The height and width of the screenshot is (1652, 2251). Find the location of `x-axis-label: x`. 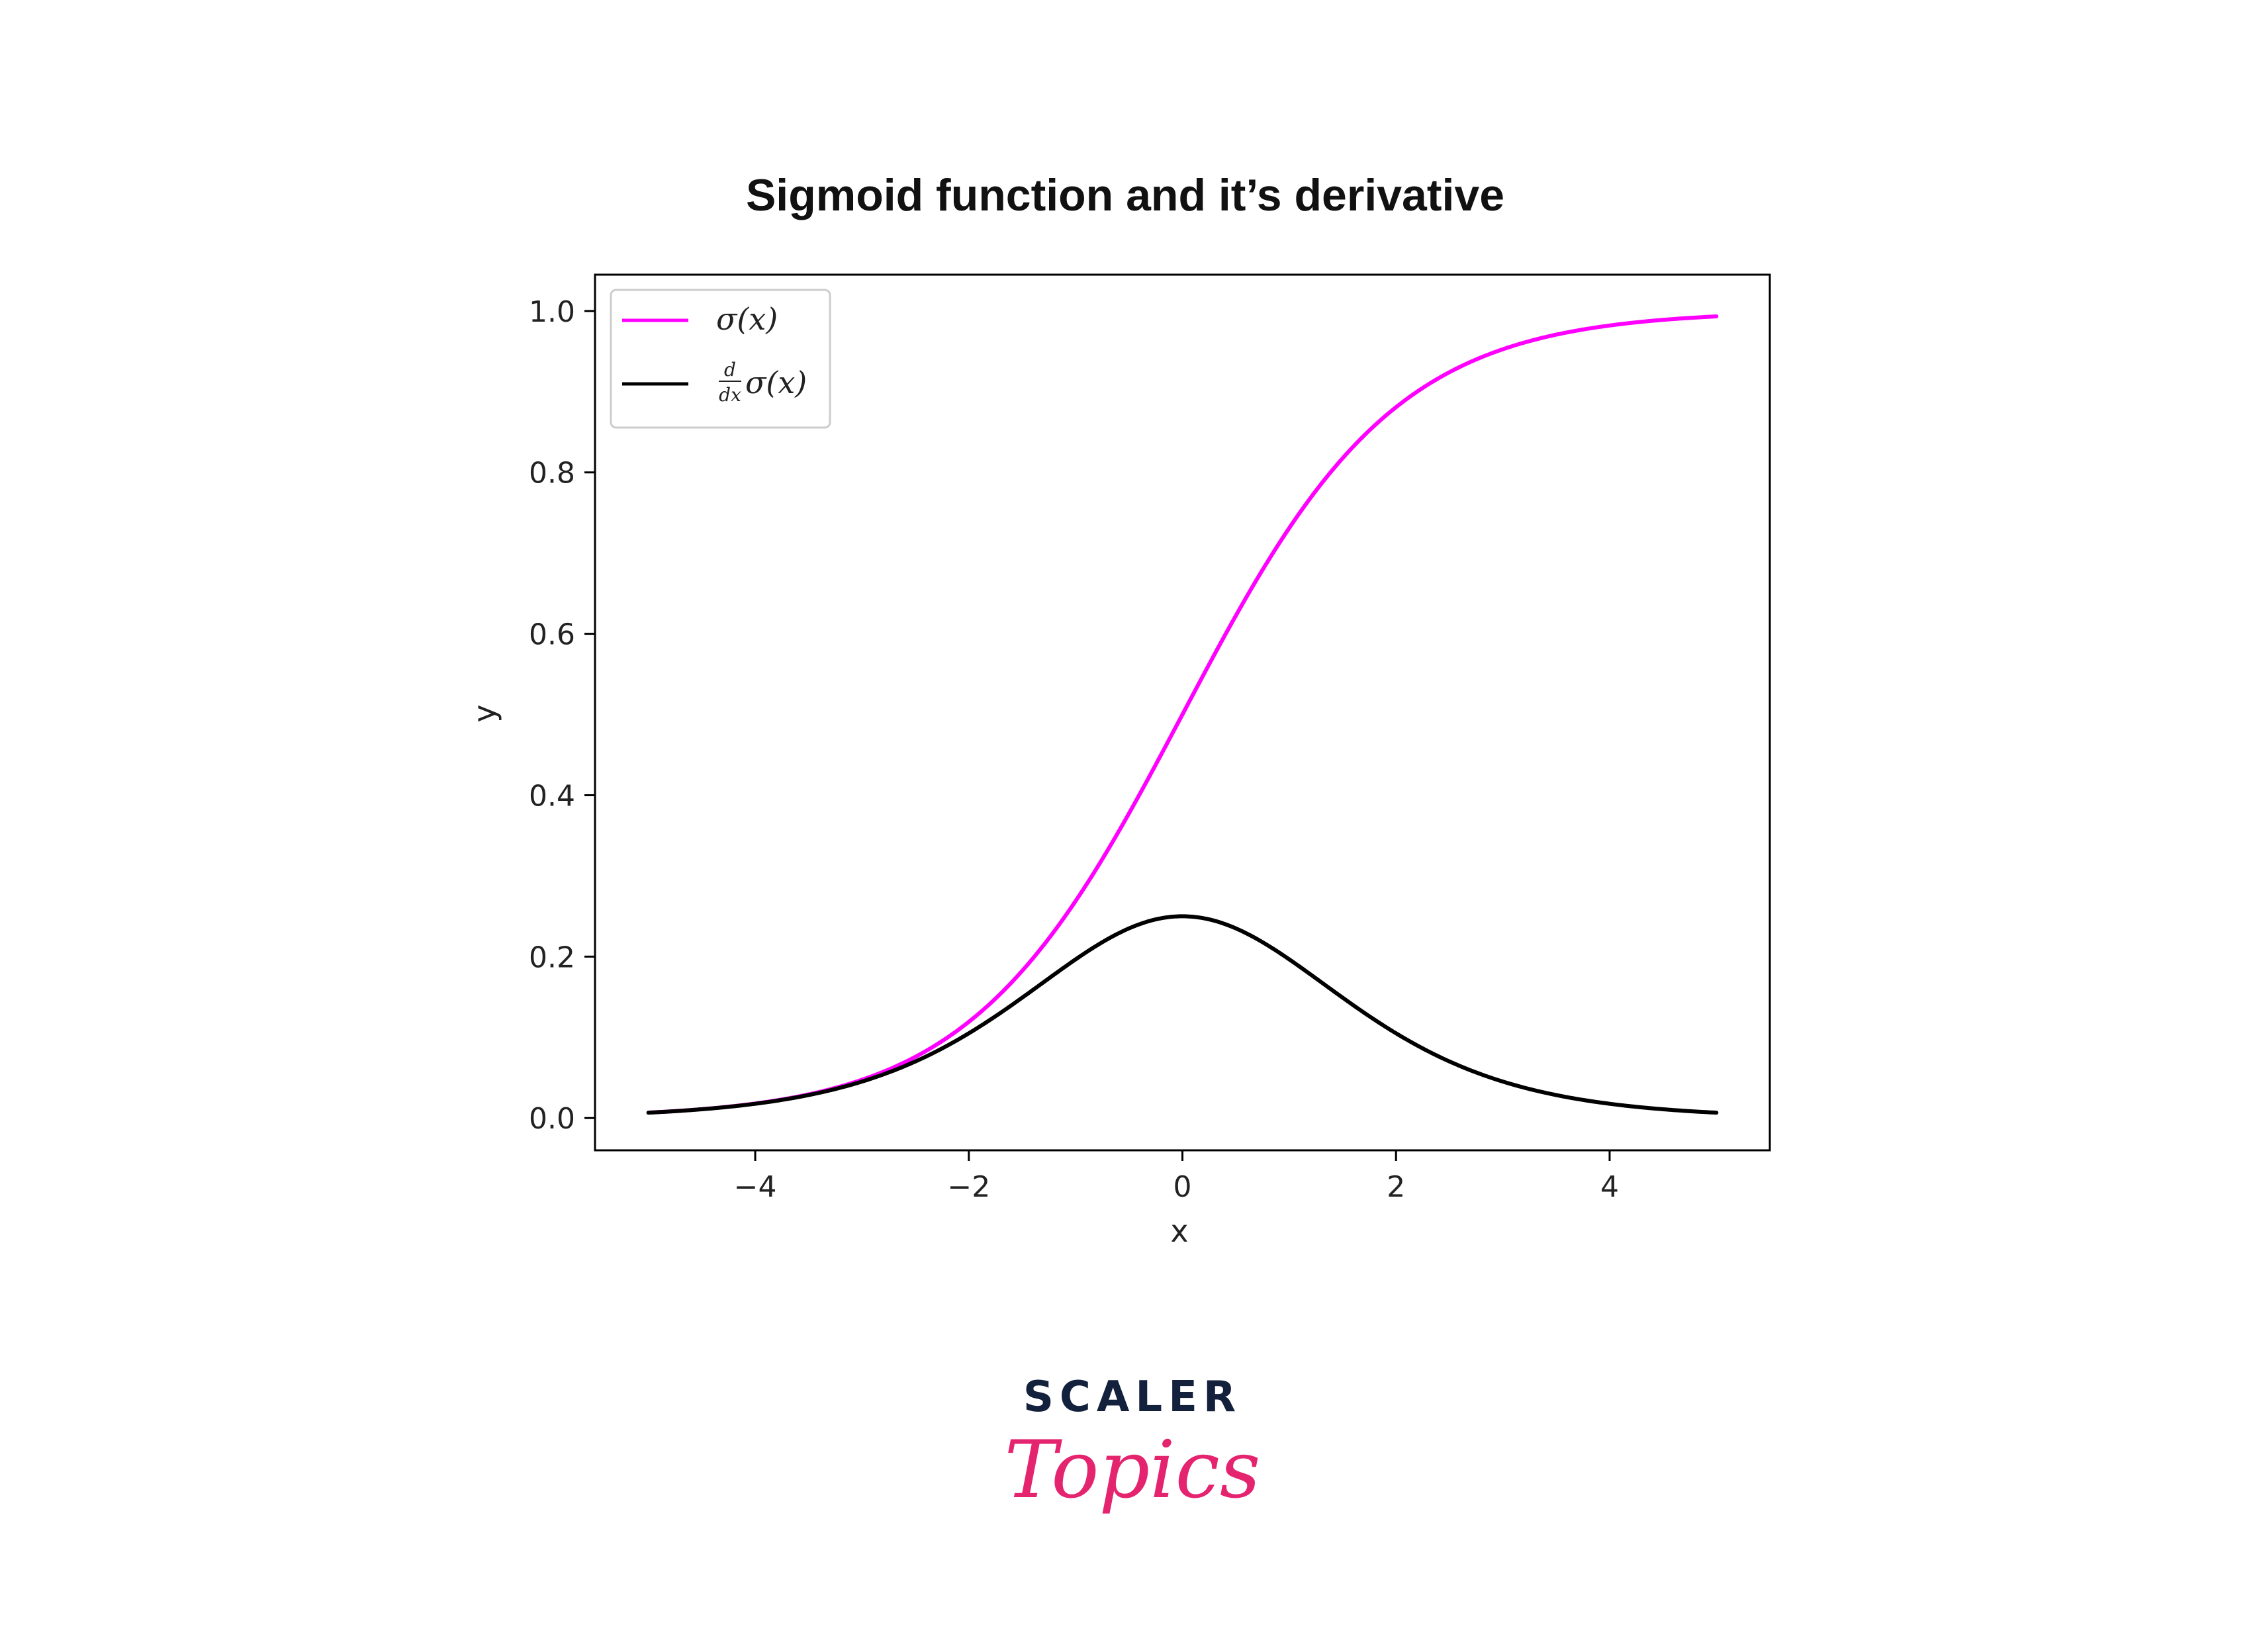

x-axis-label: x is located at coordinates (1179, 1231).